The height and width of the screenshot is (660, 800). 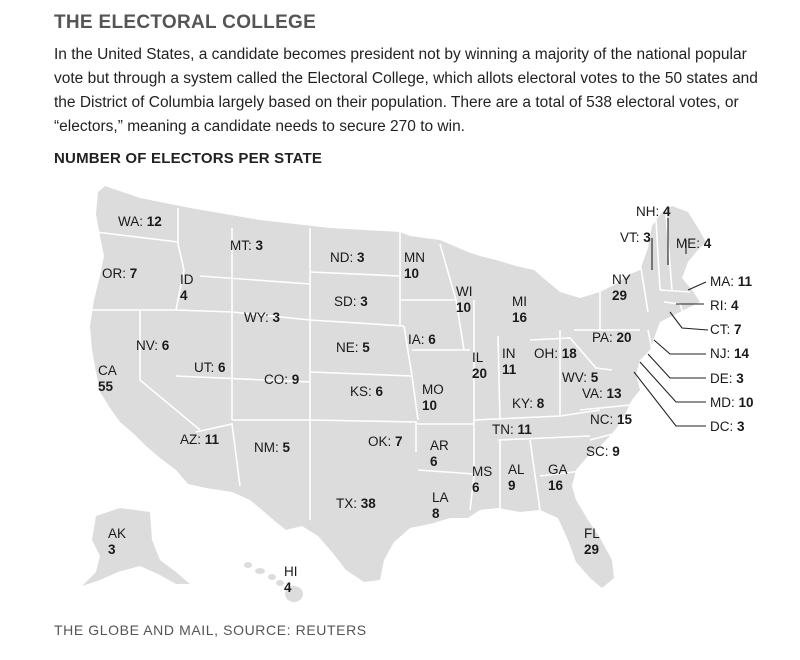 What do you see at coordinates (385, 441) in the screenshot?
I see `state-label-ok: OK: 7` at bounding box center [385, 441].